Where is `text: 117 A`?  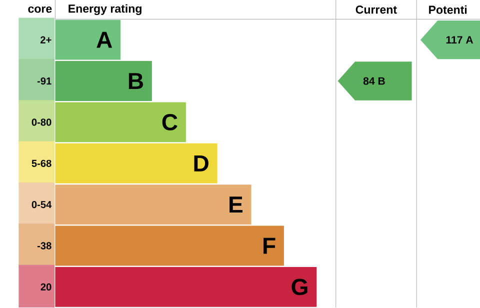 text: 117 A is located at coordinates (460, 40).